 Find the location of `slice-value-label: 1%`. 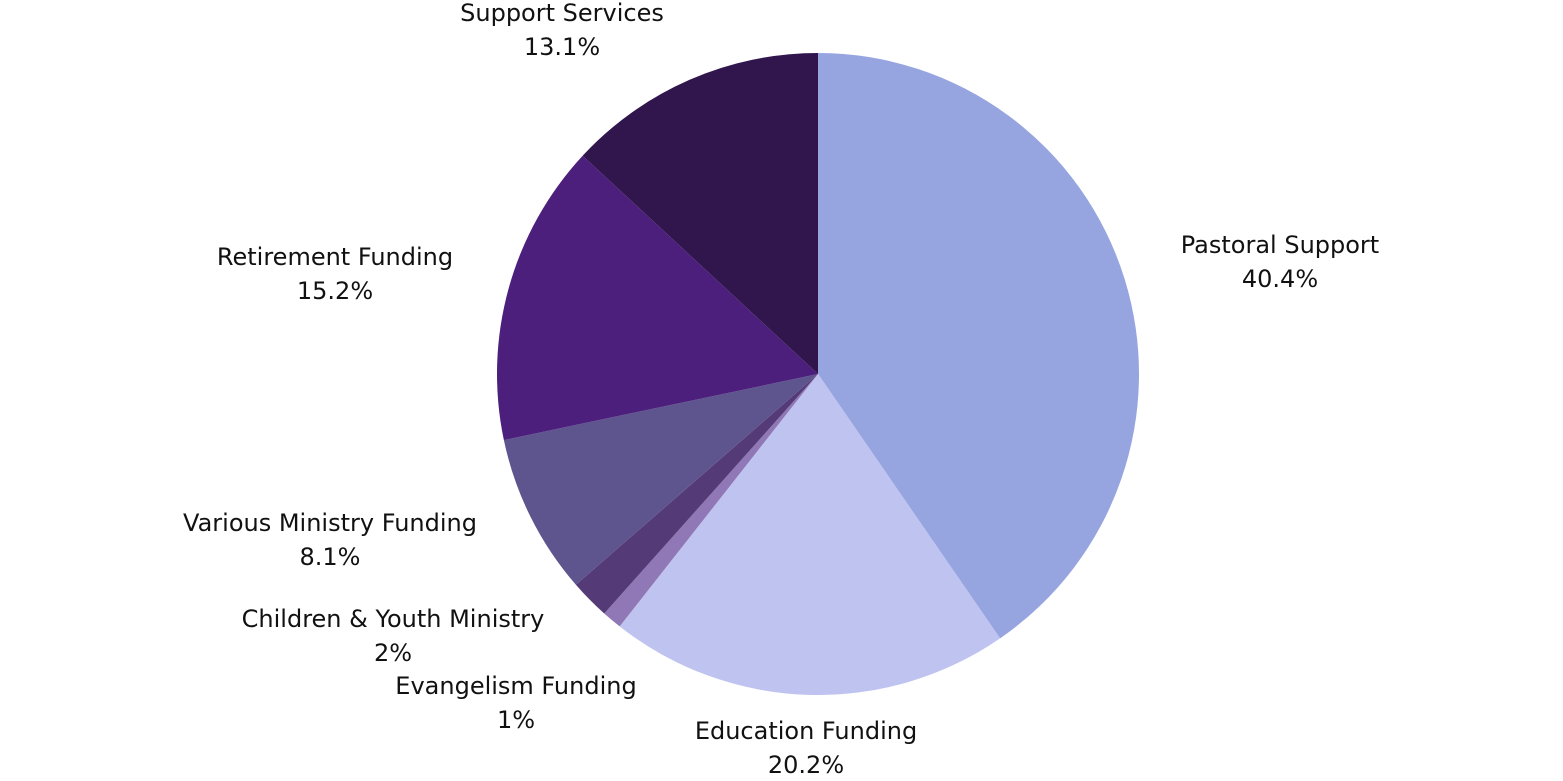

slice-value-label: 1% is located at coordinates (516, 720).